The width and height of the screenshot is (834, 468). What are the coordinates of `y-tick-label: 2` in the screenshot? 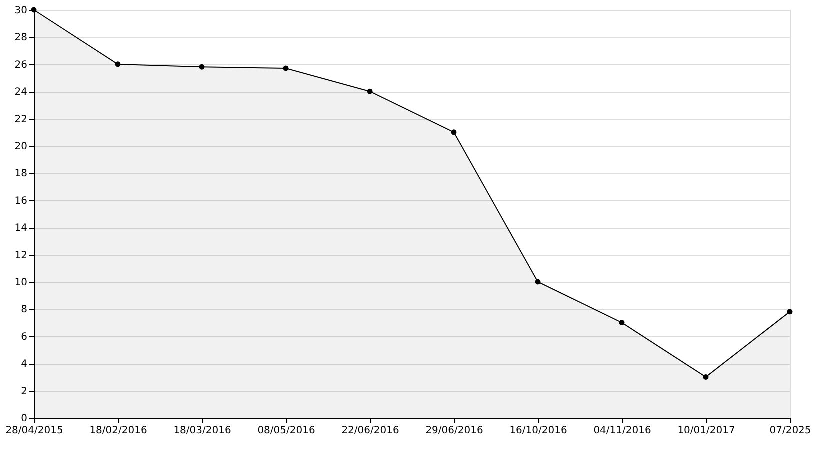 It's located at (24, 392).